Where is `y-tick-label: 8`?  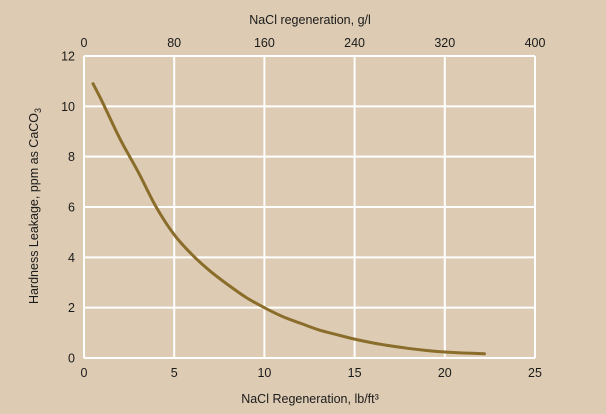 y-tick-label: 8 is located at coordinates (71, 157).